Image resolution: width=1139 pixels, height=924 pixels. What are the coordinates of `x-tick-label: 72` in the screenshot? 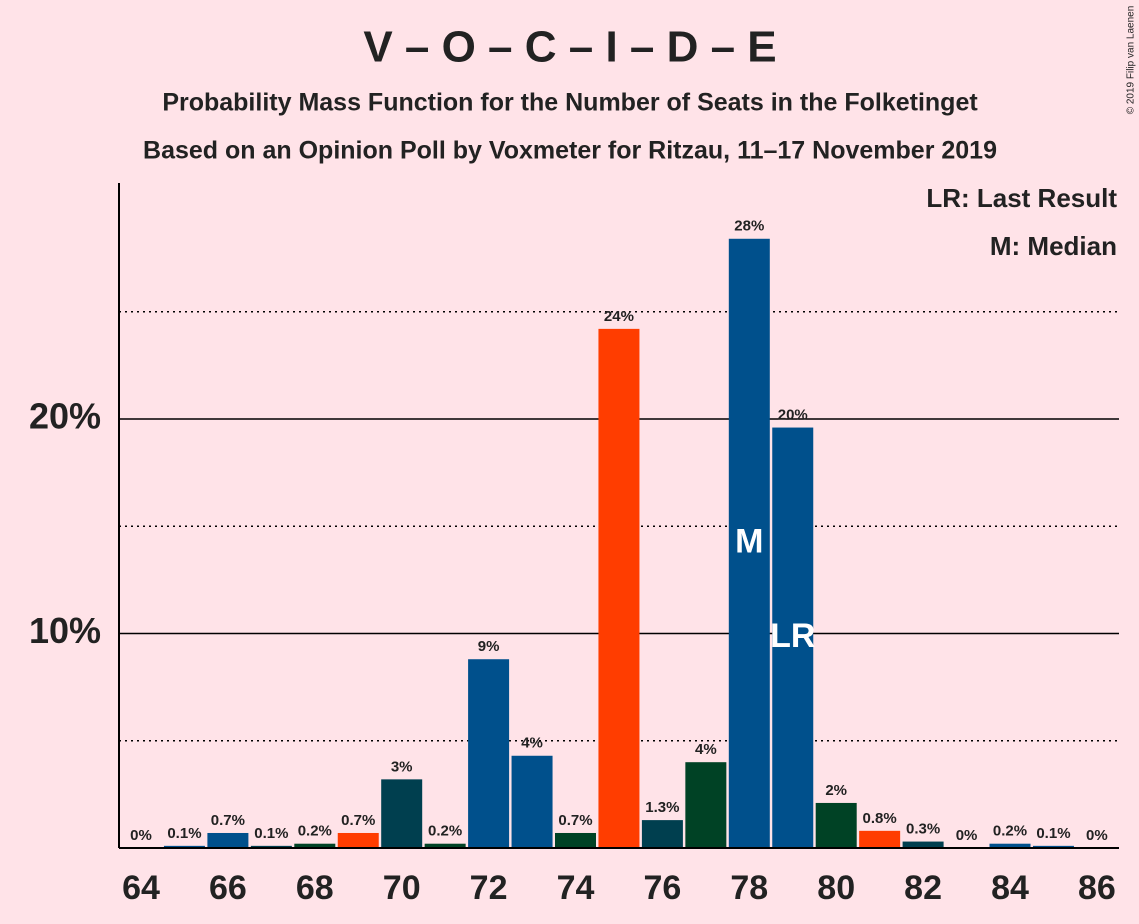 It's located at (489, 888).